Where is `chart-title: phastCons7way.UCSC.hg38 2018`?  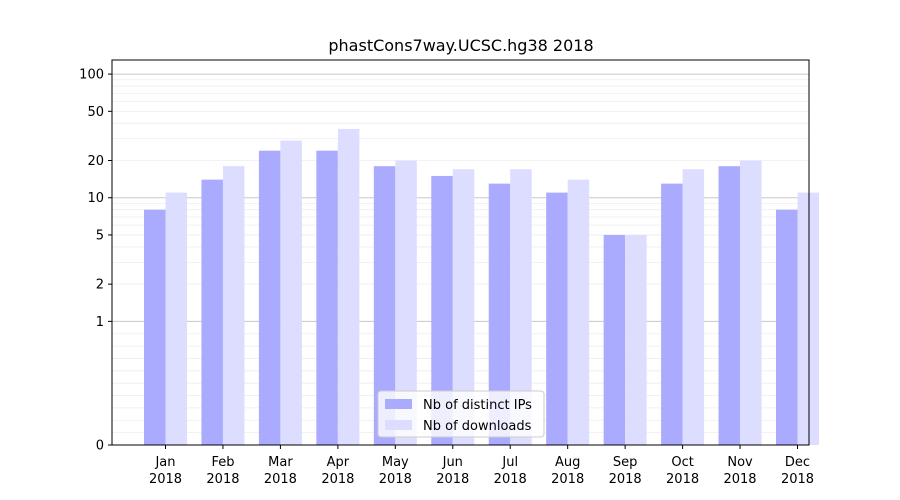 chart-title: phastCons7way.UCSC.hg38 2018 is located at coordinates (460, 45).